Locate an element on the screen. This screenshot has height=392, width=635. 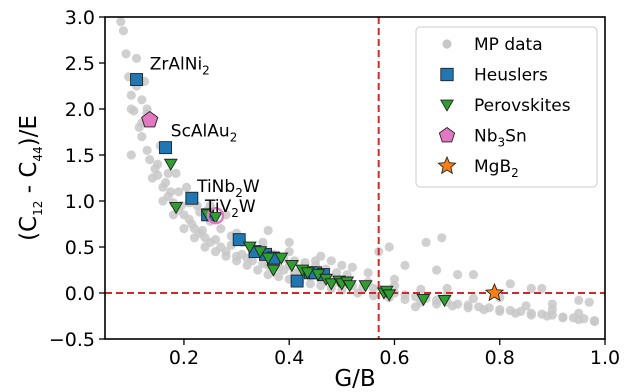
y-tick-label: 0.0 is located at coordinates (80, 294).